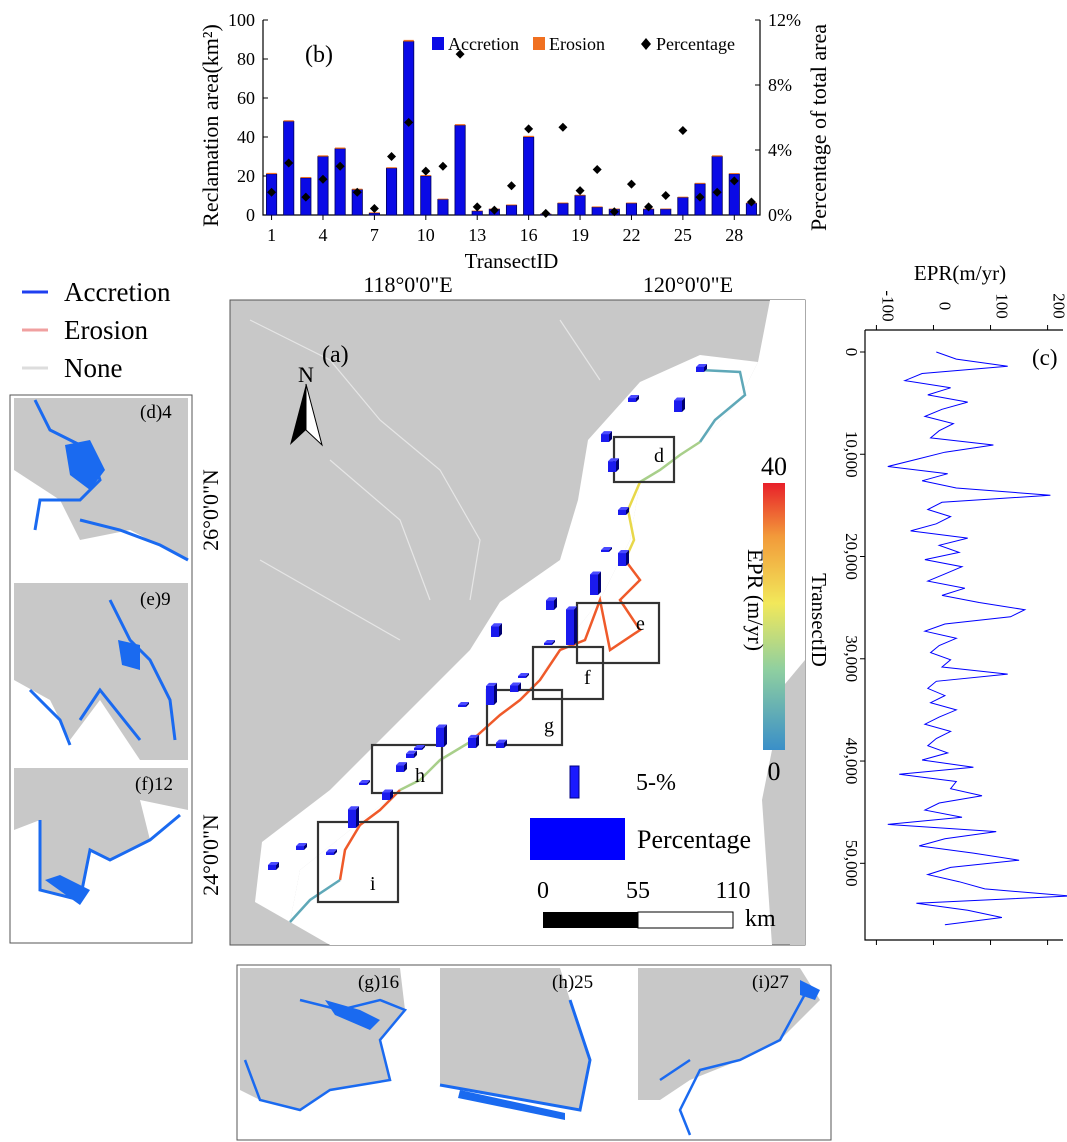  I want to click on lat-label: 26°0'0"N, so click(210, 510).